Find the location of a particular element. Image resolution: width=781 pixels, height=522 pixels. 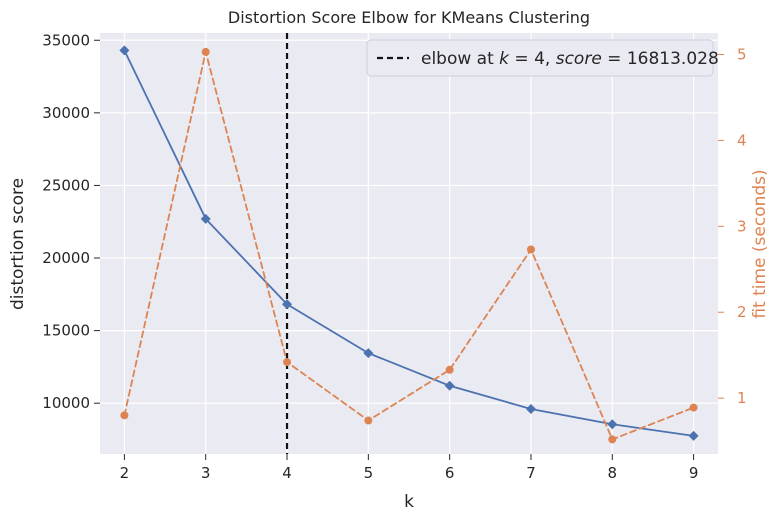

right-y-axis-label: fit time (seconds) is located at coordinates (760, 243).